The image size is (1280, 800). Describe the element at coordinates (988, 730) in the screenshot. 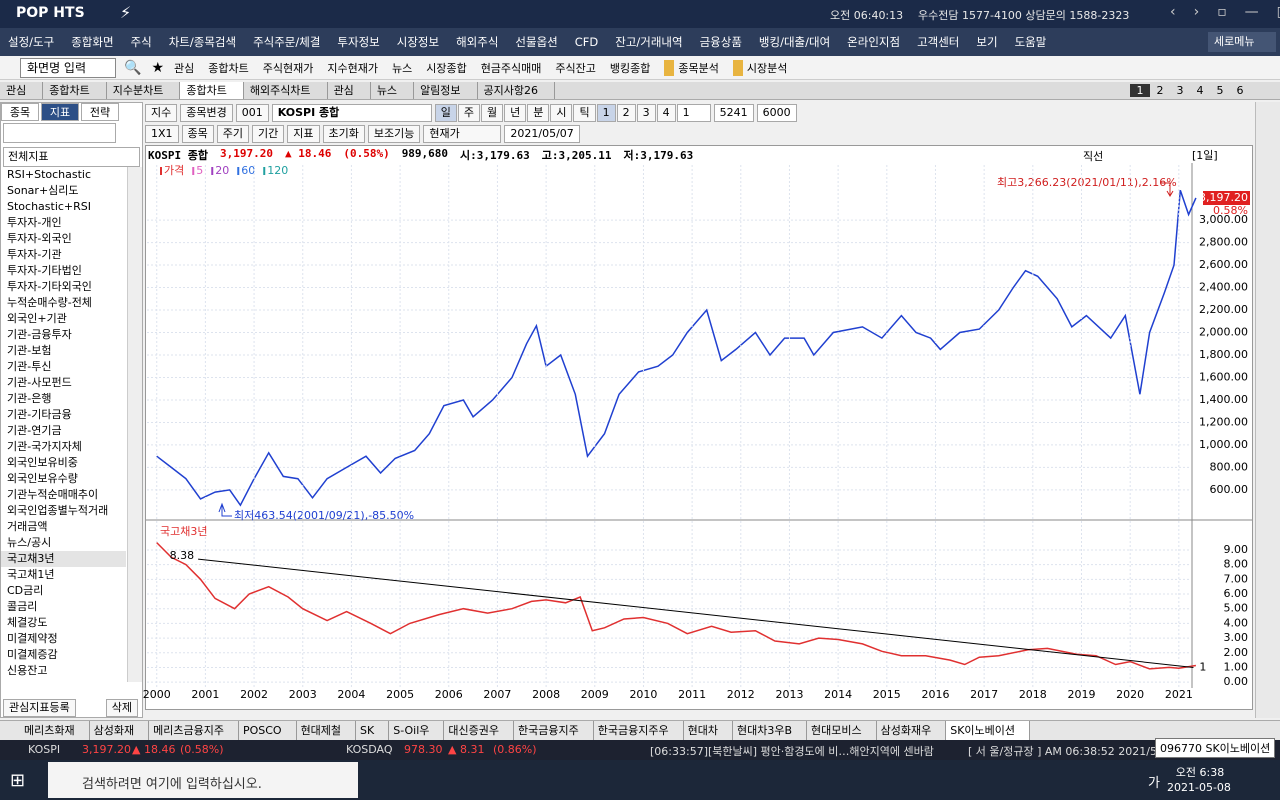

I see `stock-tab: SK이노베이션` at that location.